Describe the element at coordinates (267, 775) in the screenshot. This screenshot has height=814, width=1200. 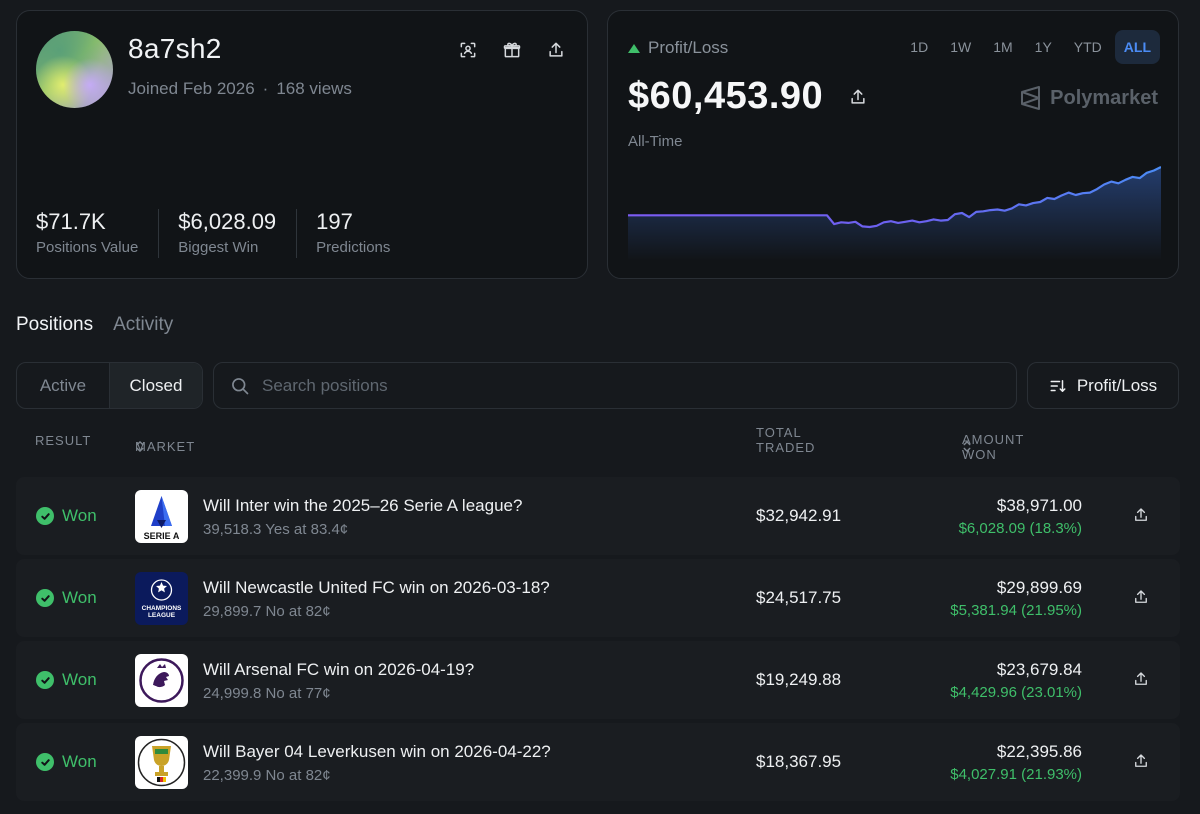
I see `market-position: 22,399.9 No at 82¢` at that location.